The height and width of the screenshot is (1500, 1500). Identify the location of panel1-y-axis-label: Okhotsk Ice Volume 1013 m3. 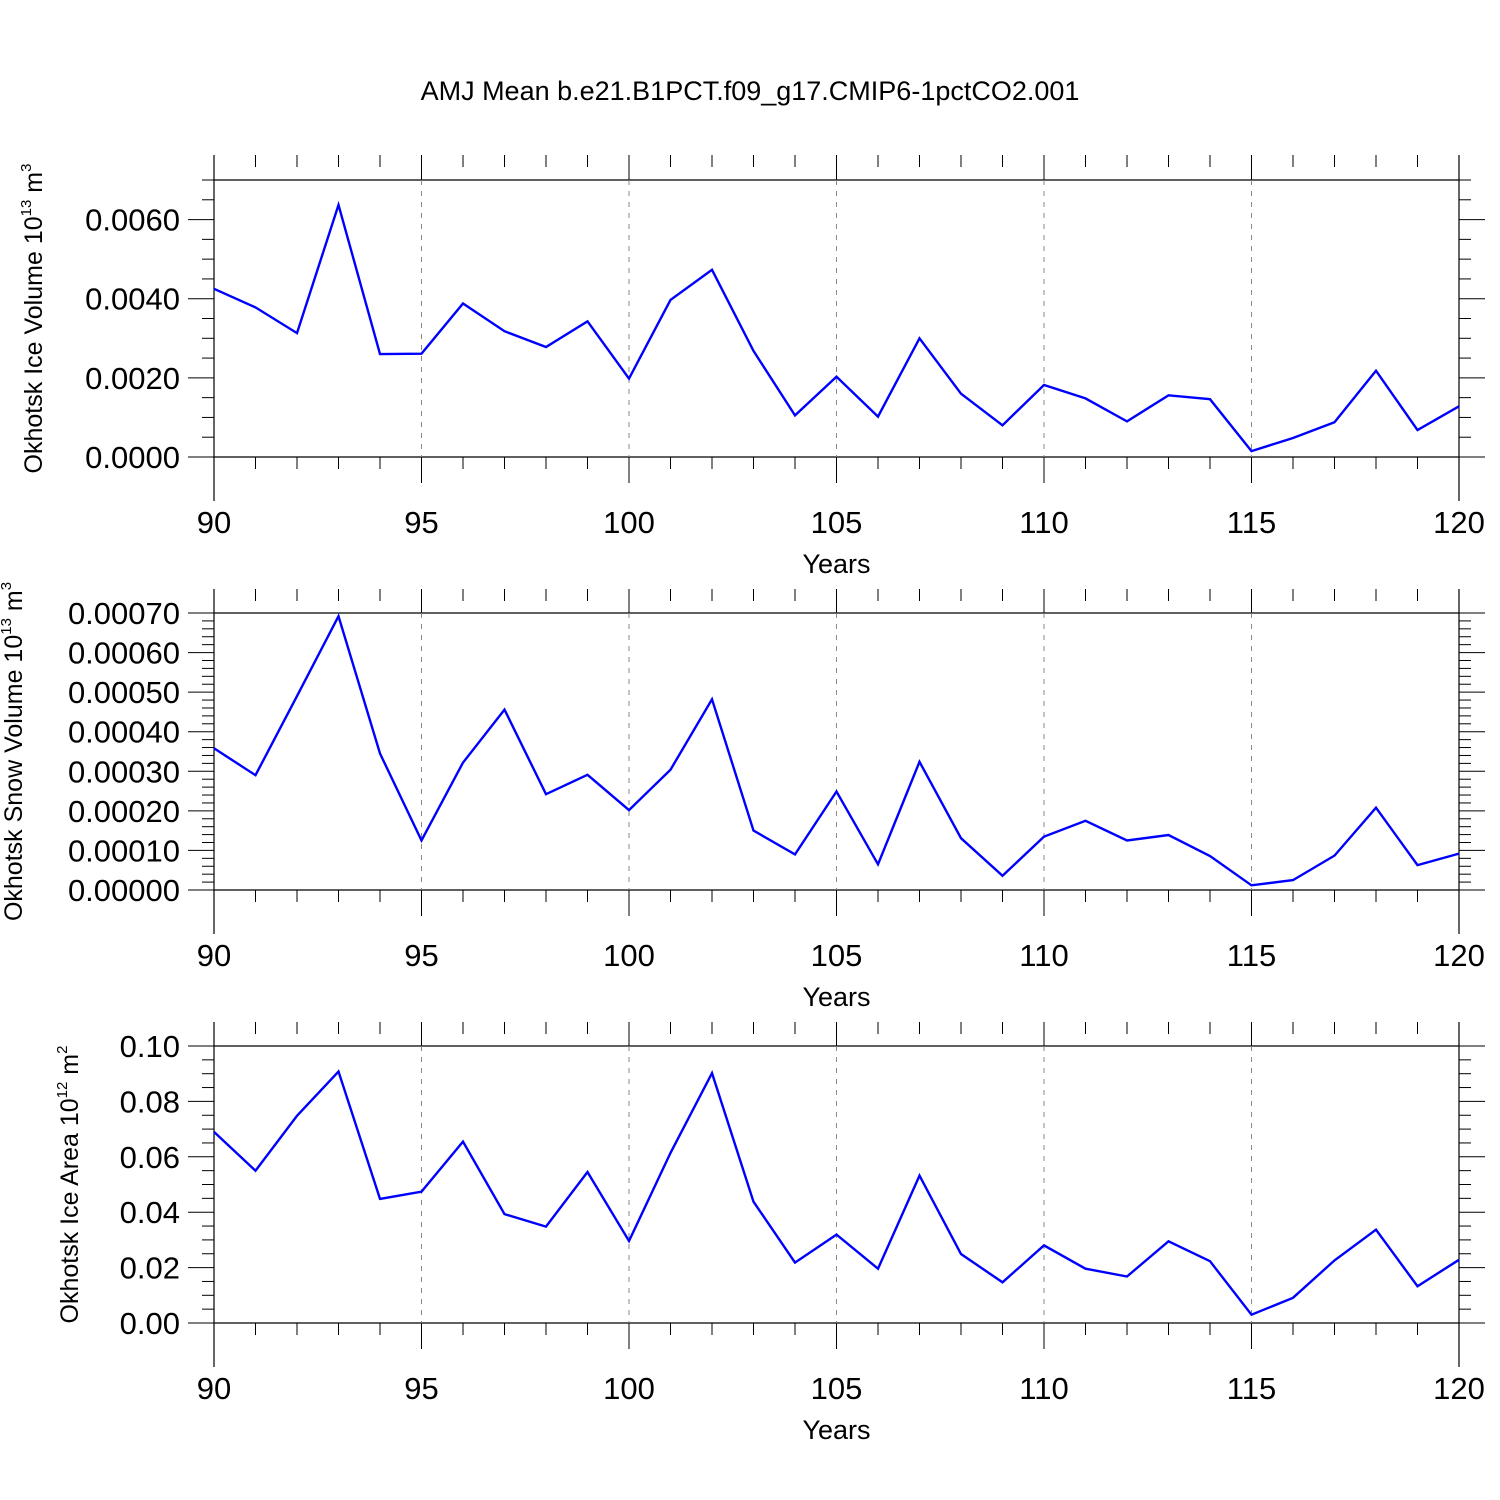
(33, 319).